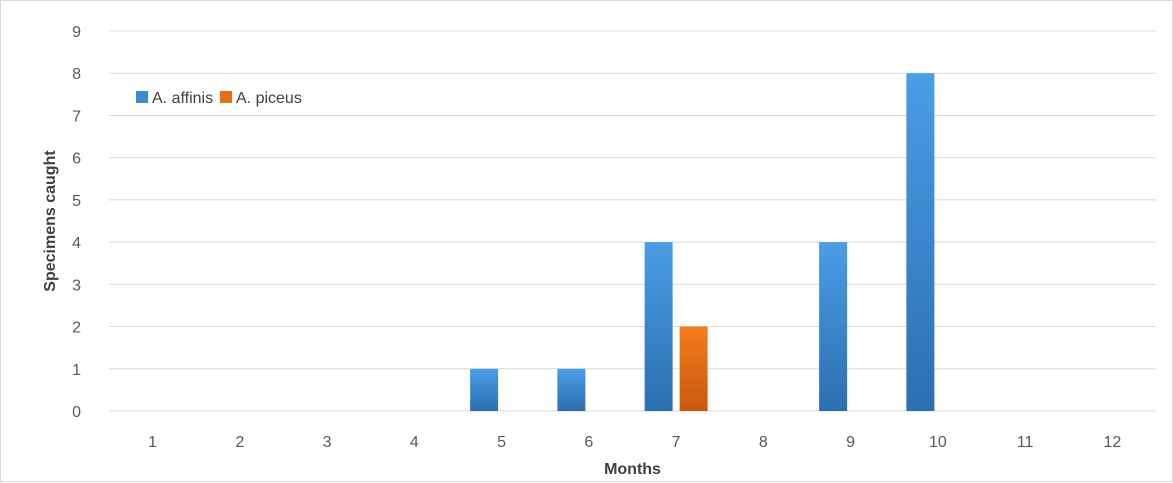  Describe the element at coordinates (588, 442) in the screenshot. I see `x-tick-label: 6` at that location.